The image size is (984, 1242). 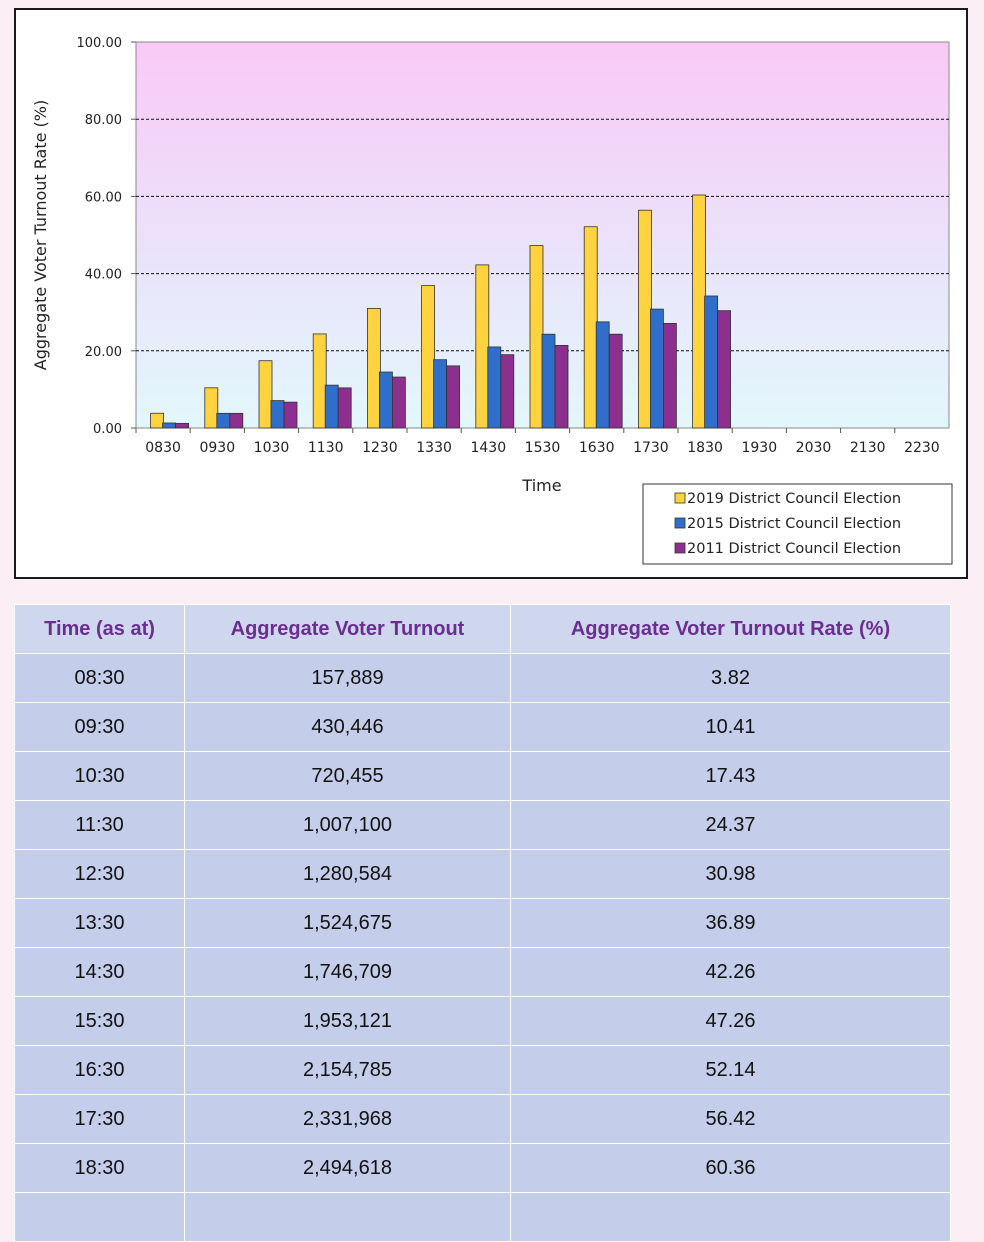 What do you see at coordinates (103, 275) in the screenshot?
I see `y-tick-label: 40.00` at bounding box center [103, 275].